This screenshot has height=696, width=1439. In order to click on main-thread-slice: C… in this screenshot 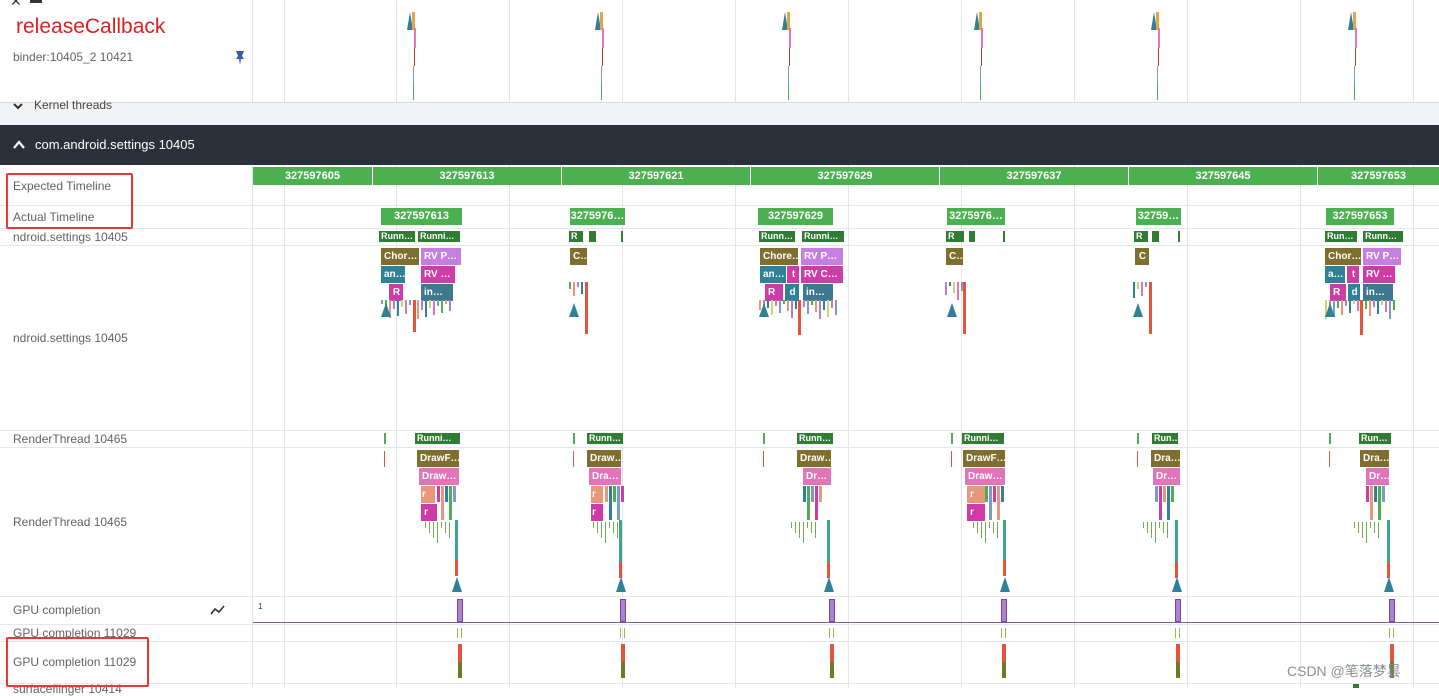, I will do `click(578, 256)`.